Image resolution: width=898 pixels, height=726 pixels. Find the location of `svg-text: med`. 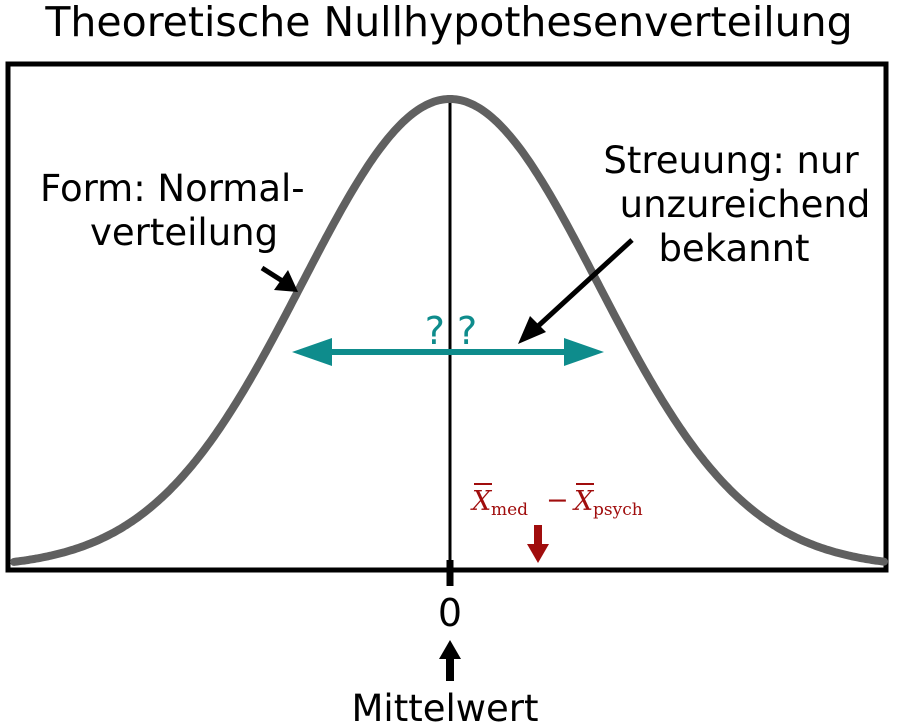

svg-text: med is located at coordinates (509, 510).